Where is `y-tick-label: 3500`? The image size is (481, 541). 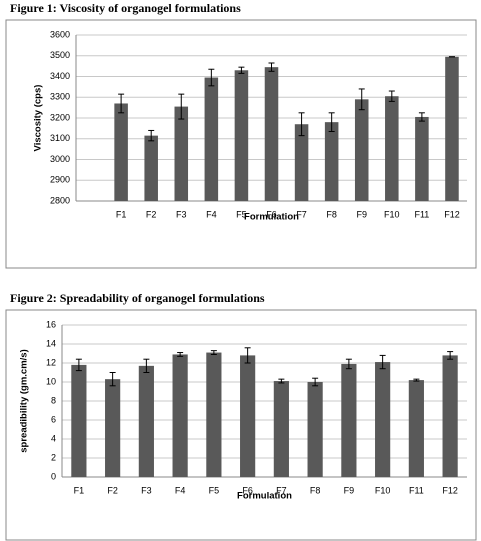 y-tick-label: 3500 is located at coordinates (60, 55).